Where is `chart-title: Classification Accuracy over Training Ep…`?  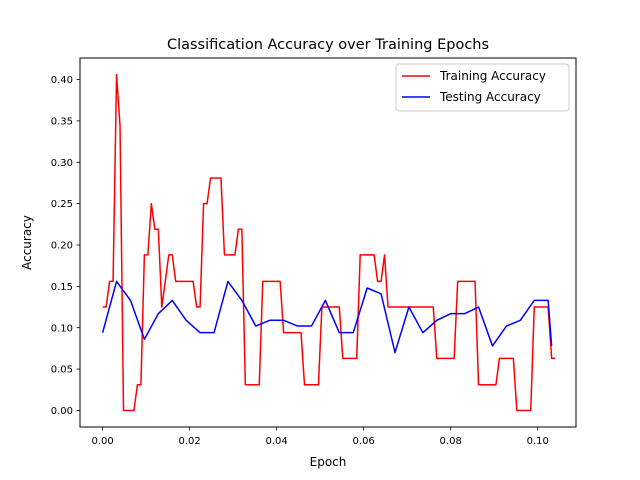 chart-title: Classification Accuracy over Training Ep… is located at coordinates (328, 45).